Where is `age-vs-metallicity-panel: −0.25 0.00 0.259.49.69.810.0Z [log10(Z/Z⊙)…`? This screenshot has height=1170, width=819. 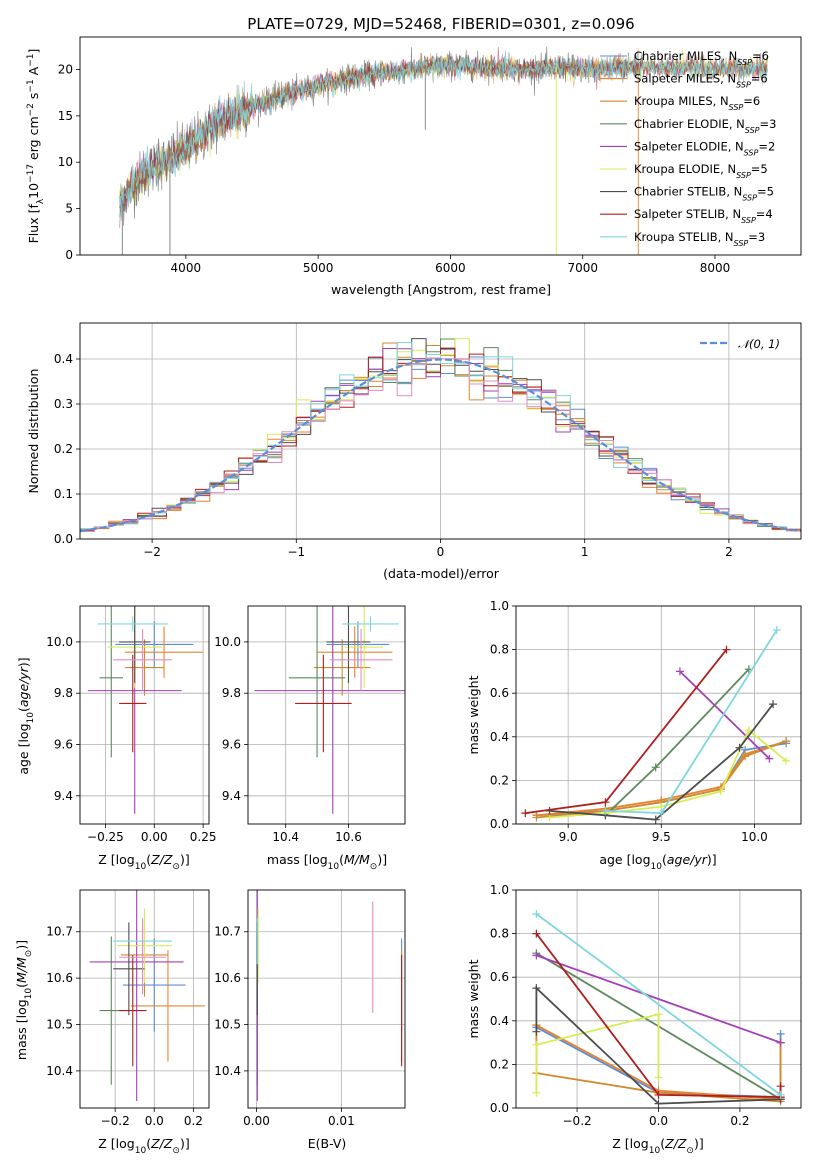 age-vs-metallicity-panel: −0.25 0.00 0.259.49.69.810.0Z [log10(Z/Z⊙)… is located at coordinates (116, 738).